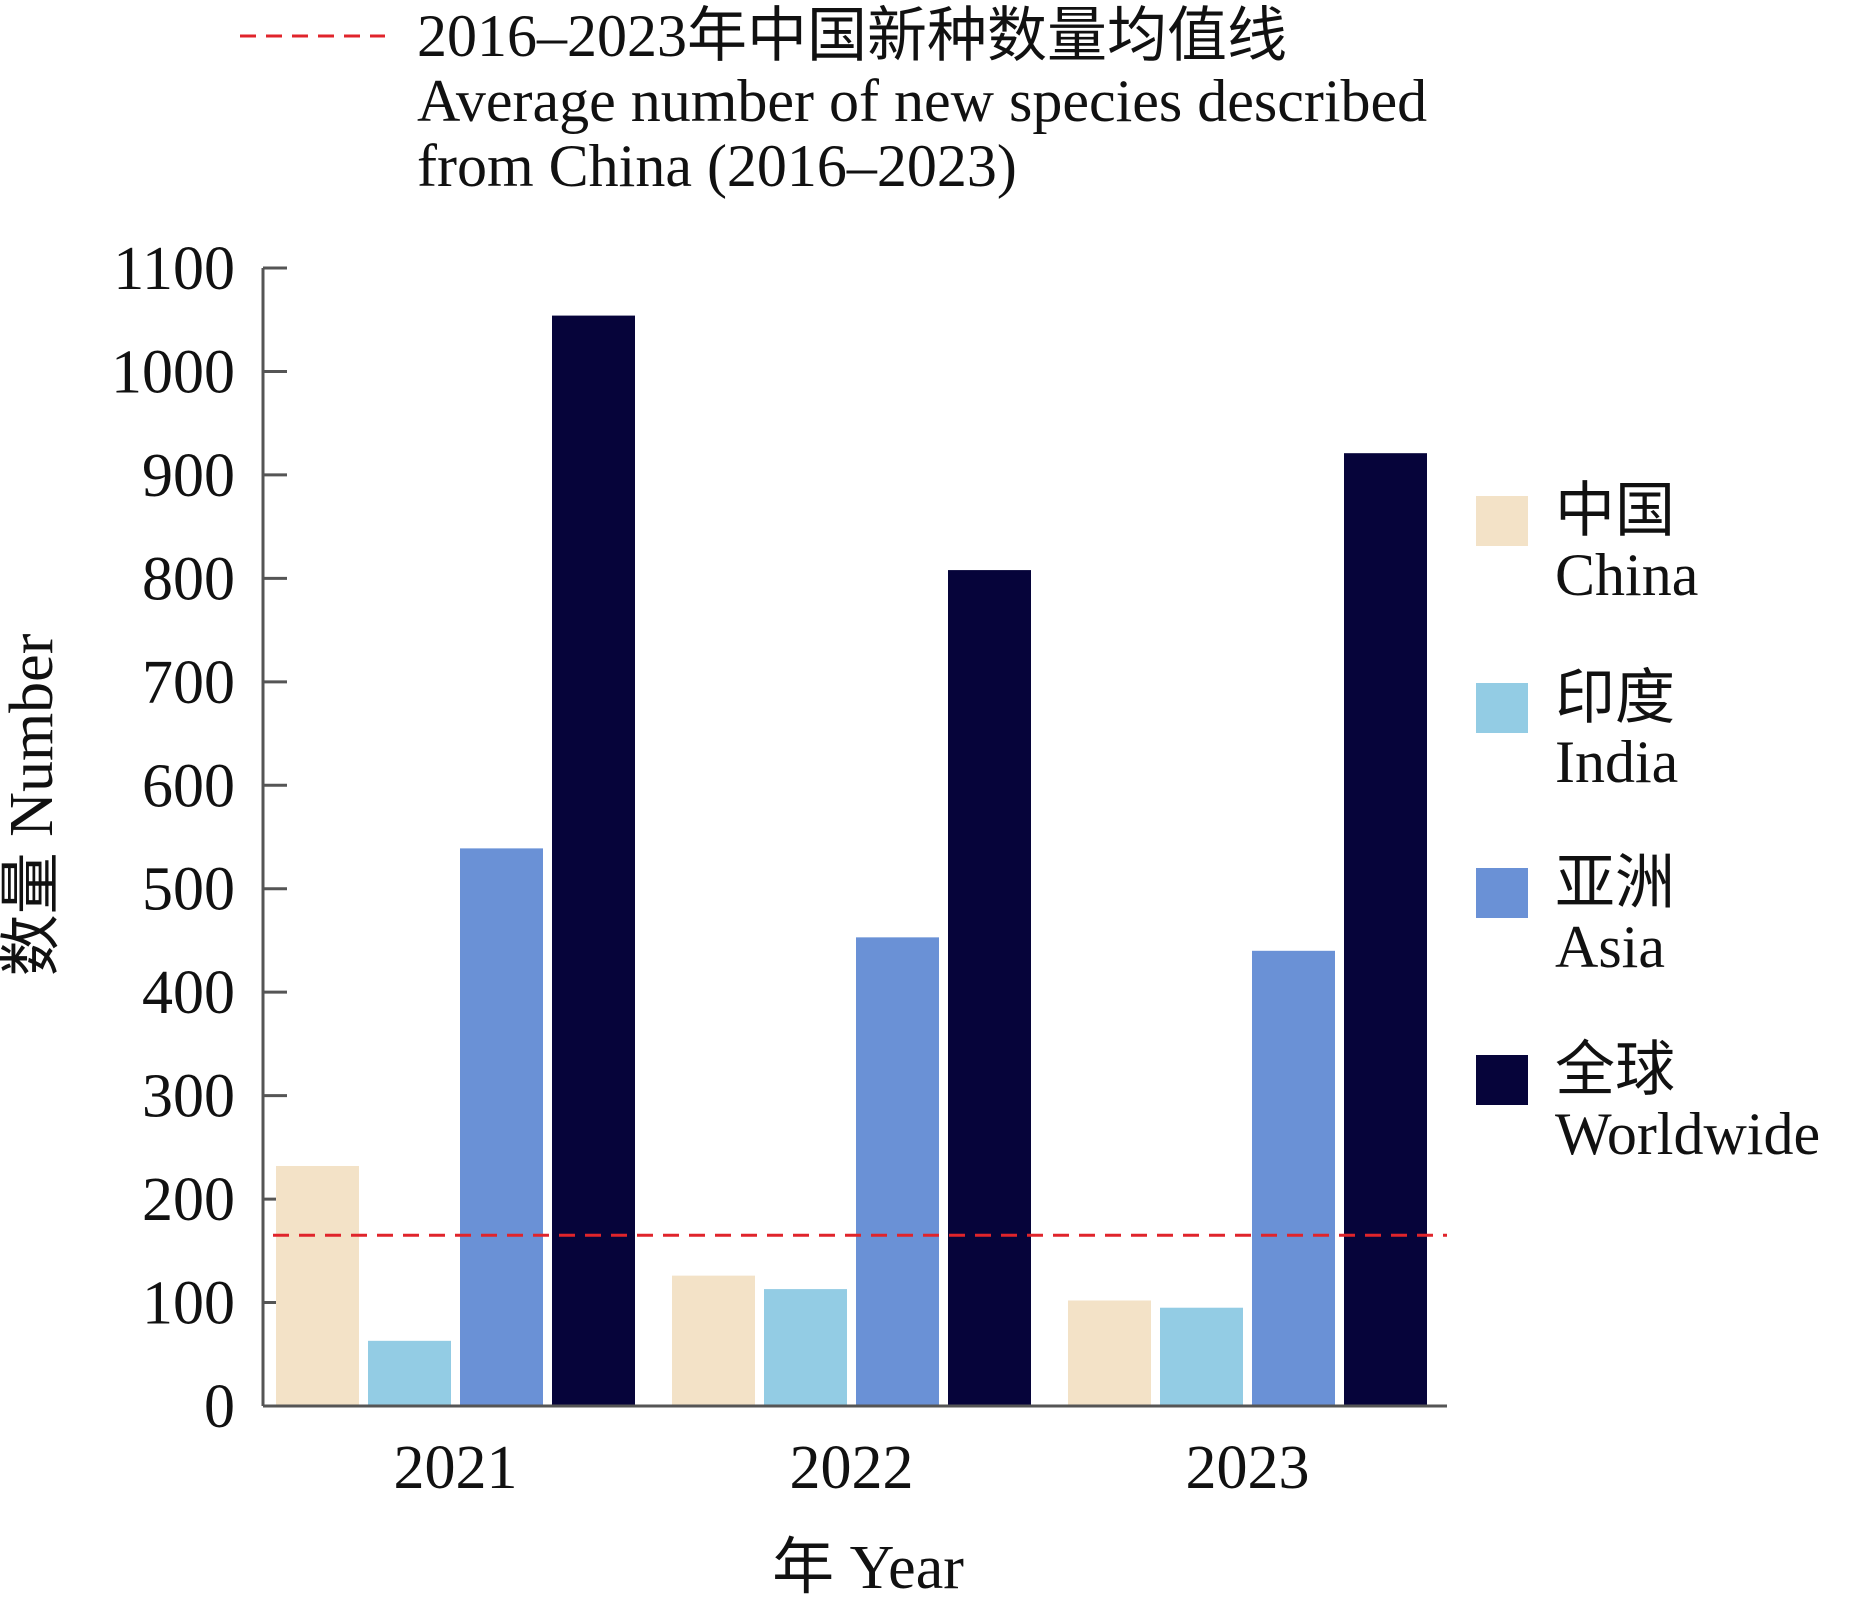  What do you see at coordinates (188, 786) in the screenshot?
I see `y-tick-label: 600` at bounding box center [188, 786].